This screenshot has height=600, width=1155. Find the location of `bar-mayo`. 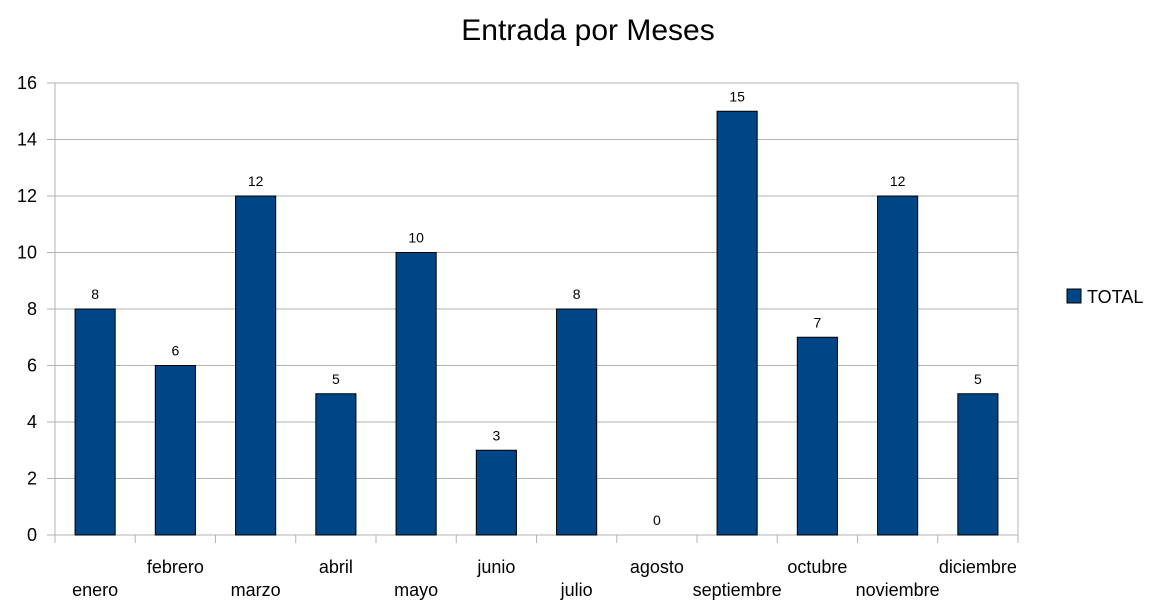

bar-mayo is located at coordinates (416, 394).